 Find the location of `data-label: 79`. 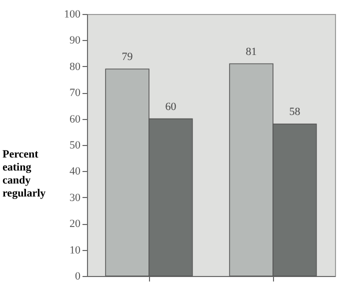

data-label: 79 is located at coordinates (128, 57).